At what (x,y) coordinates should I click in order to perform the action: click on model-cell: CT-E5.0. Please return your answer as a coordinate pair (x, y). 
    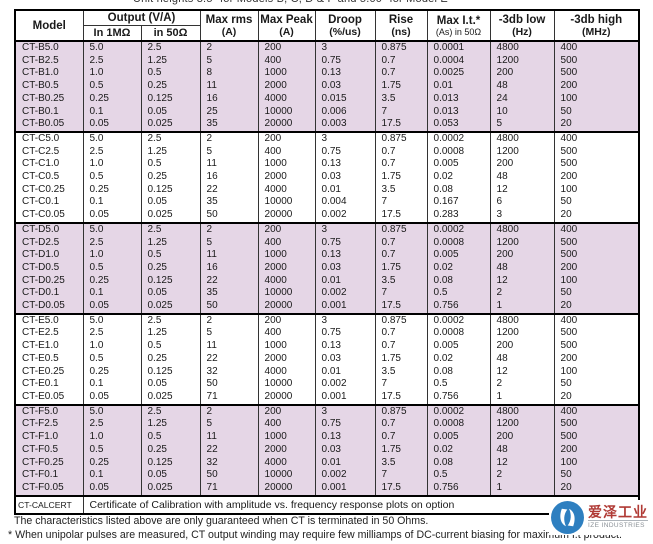
    Looking at the image, I should click on (49, 320).